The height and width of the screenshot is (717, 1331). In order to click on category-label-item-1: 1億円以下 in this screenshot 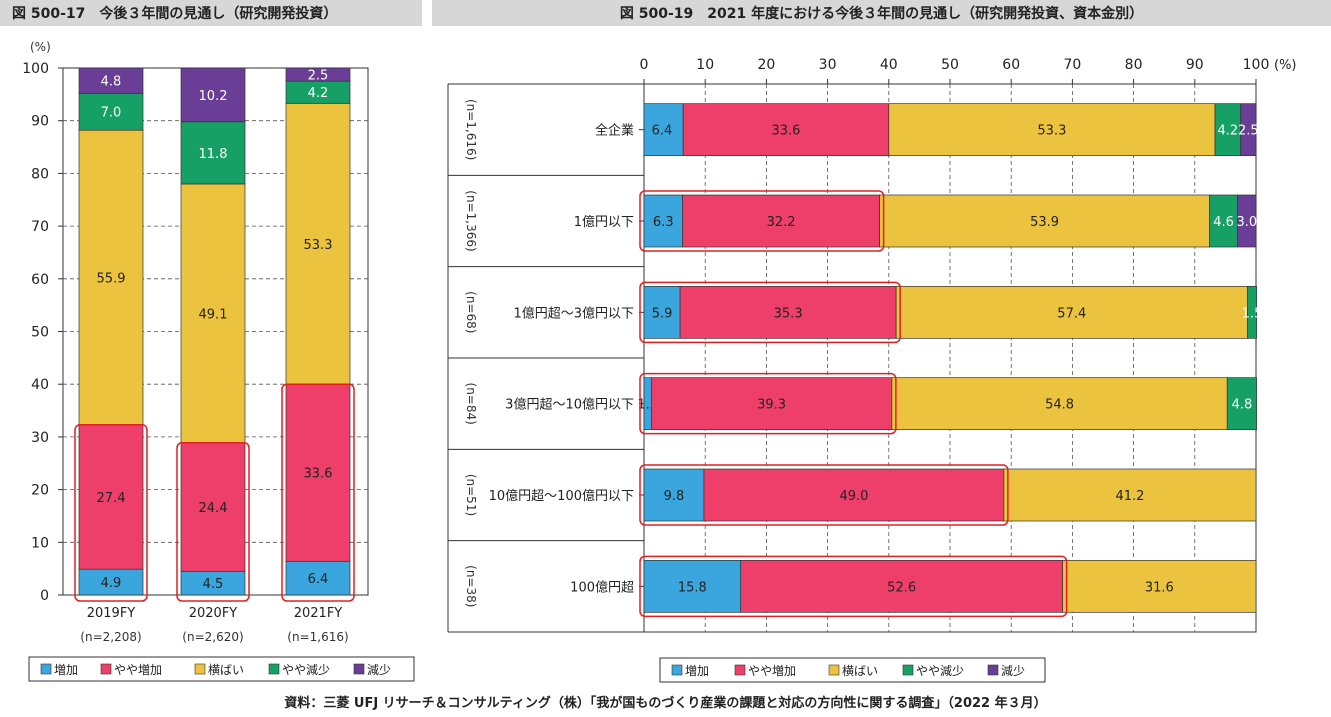, I will do `click(604, 222)`.